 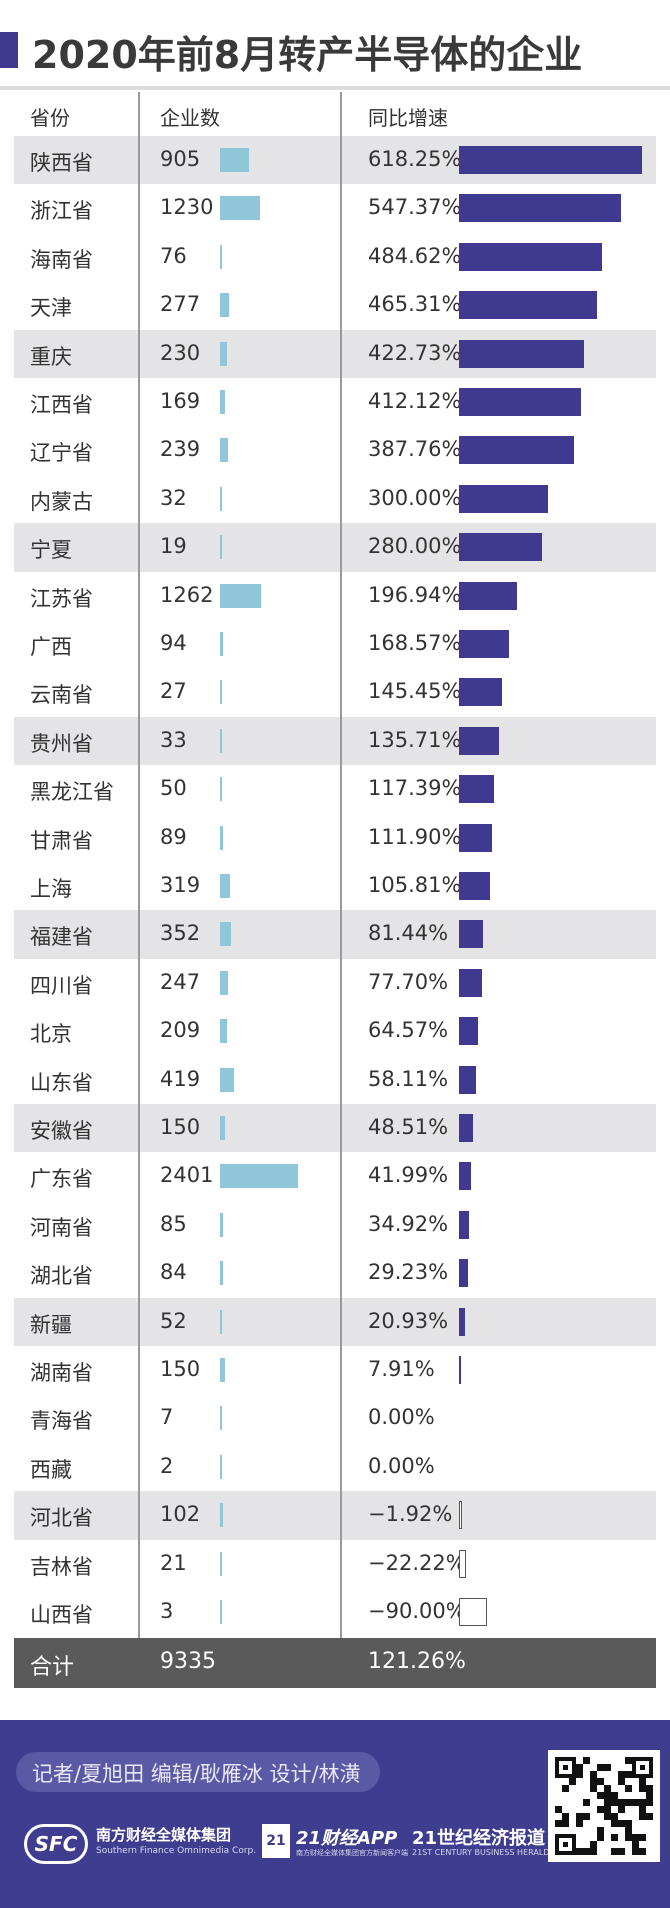 What do you see at coordinates (180, 1127) in the screenshot?
I see `count-label: 150` at bounding box center [180, 1127].